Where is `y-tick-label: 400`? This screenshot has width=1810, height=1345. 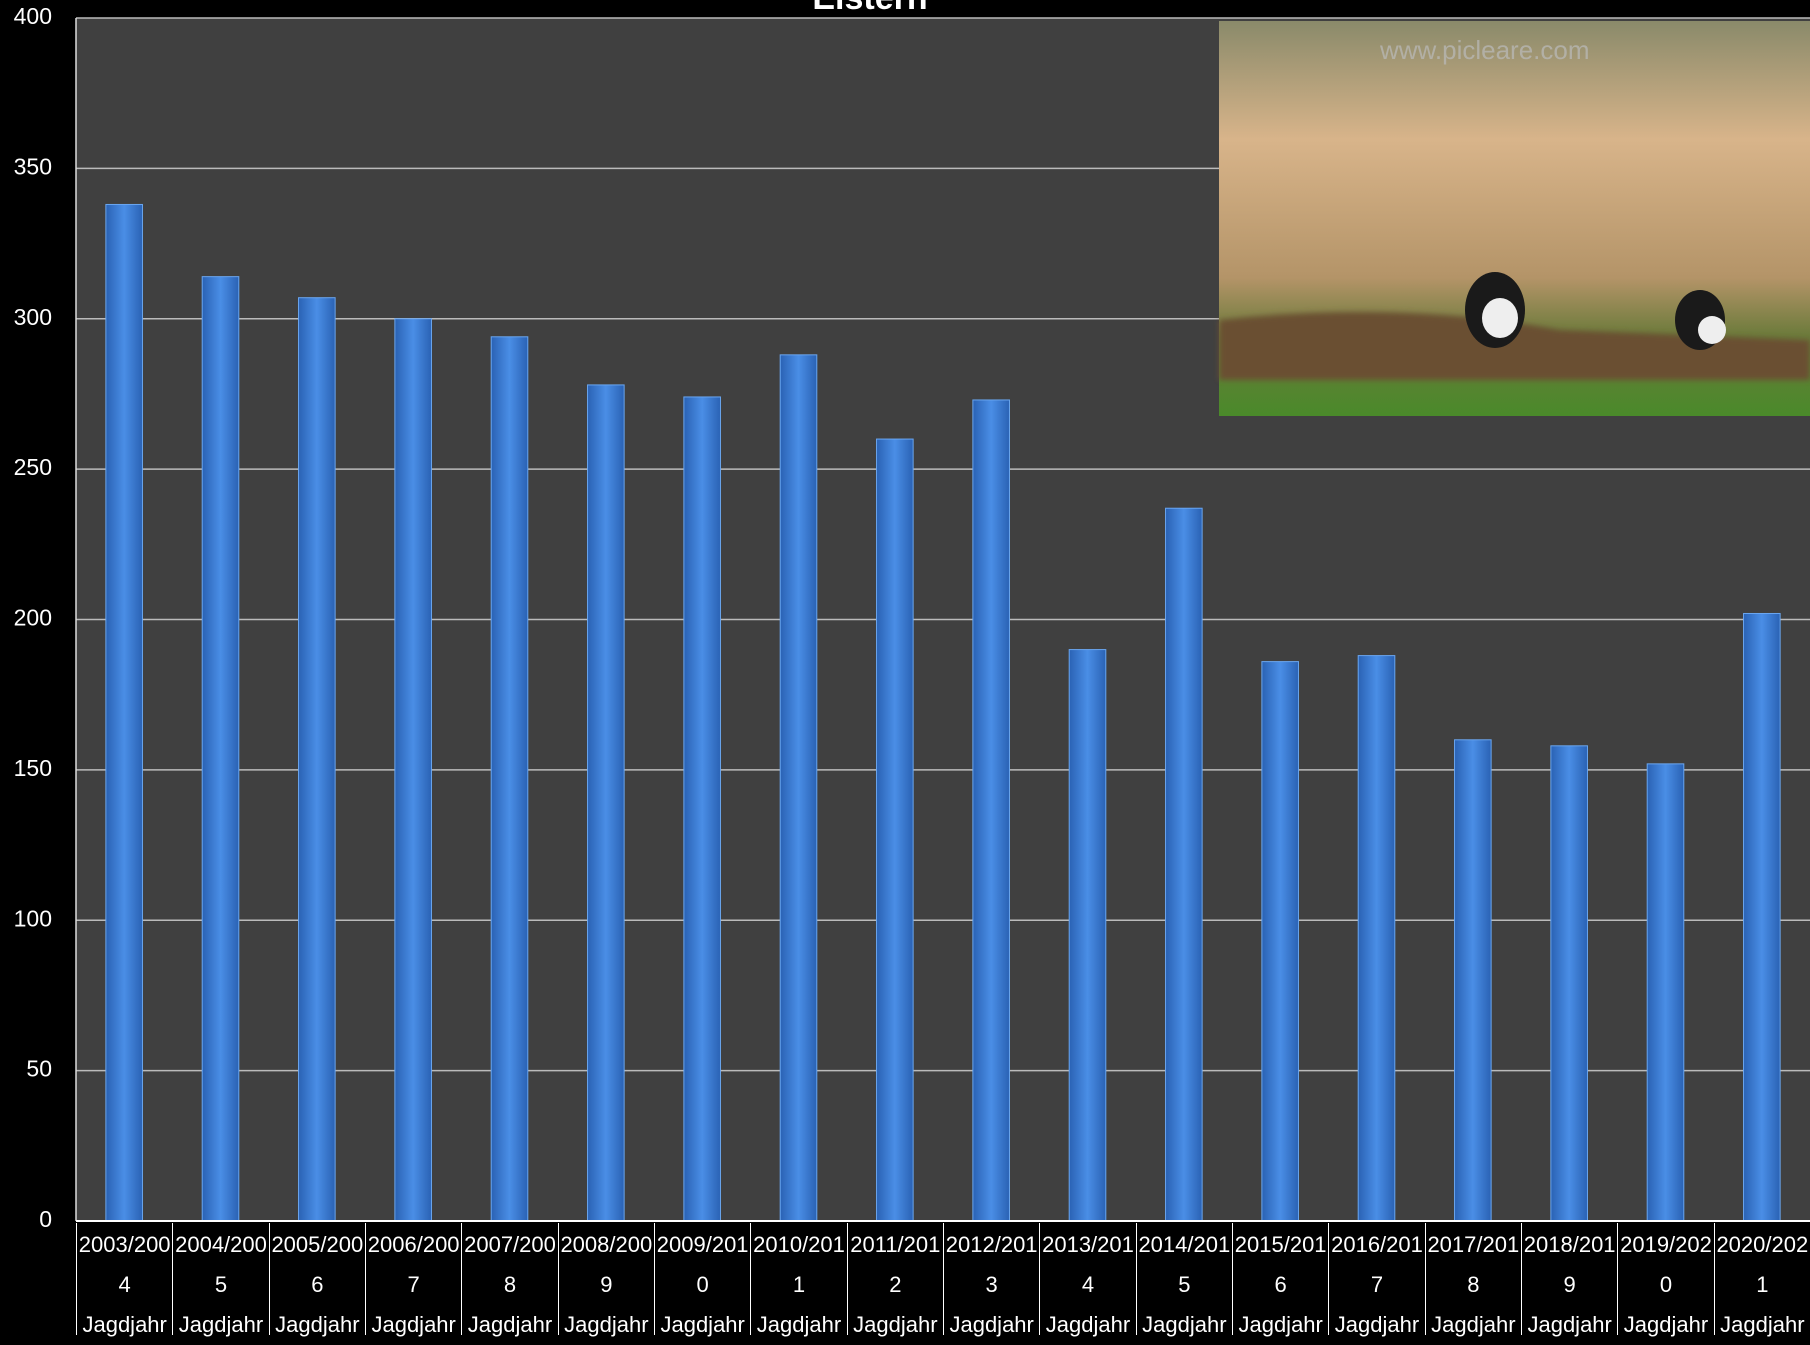
y-tick-label: 400 is located at coordinates (33, 16).